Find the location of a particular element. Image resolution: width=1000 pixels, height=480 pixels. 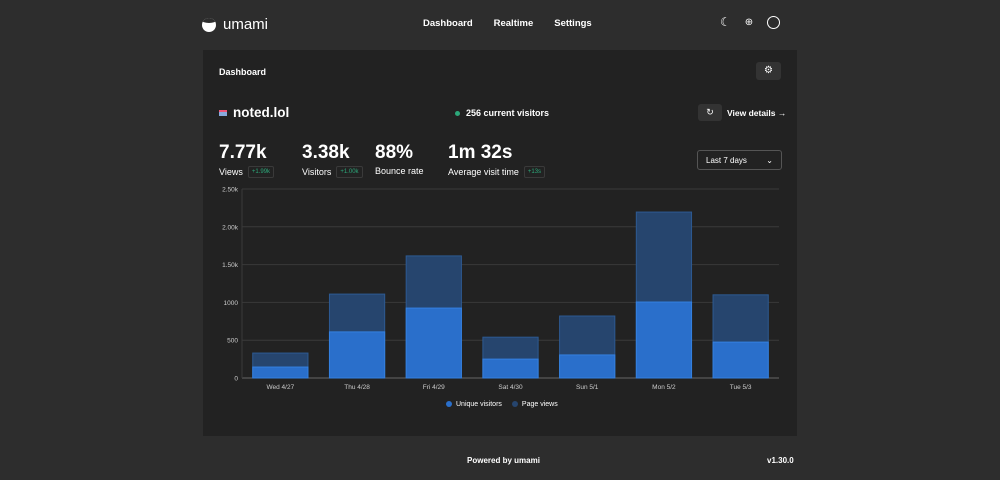

current-visitors-text: 256 current visitors is located at coordinates (508, 113).